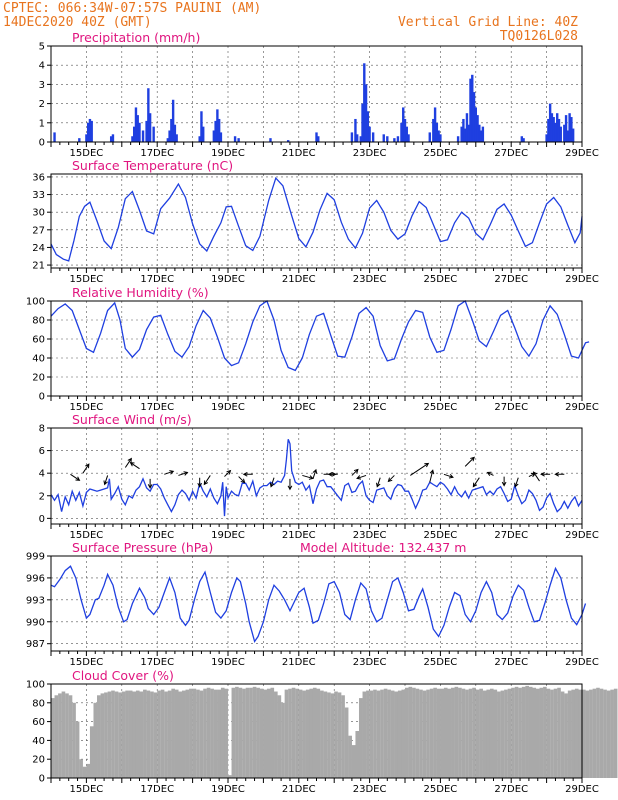 The image size is (618, 800). Describe the element at coordinates (441, 789) in the screenshot. I see `cloud-xtick-label: 25DEC` at that location.